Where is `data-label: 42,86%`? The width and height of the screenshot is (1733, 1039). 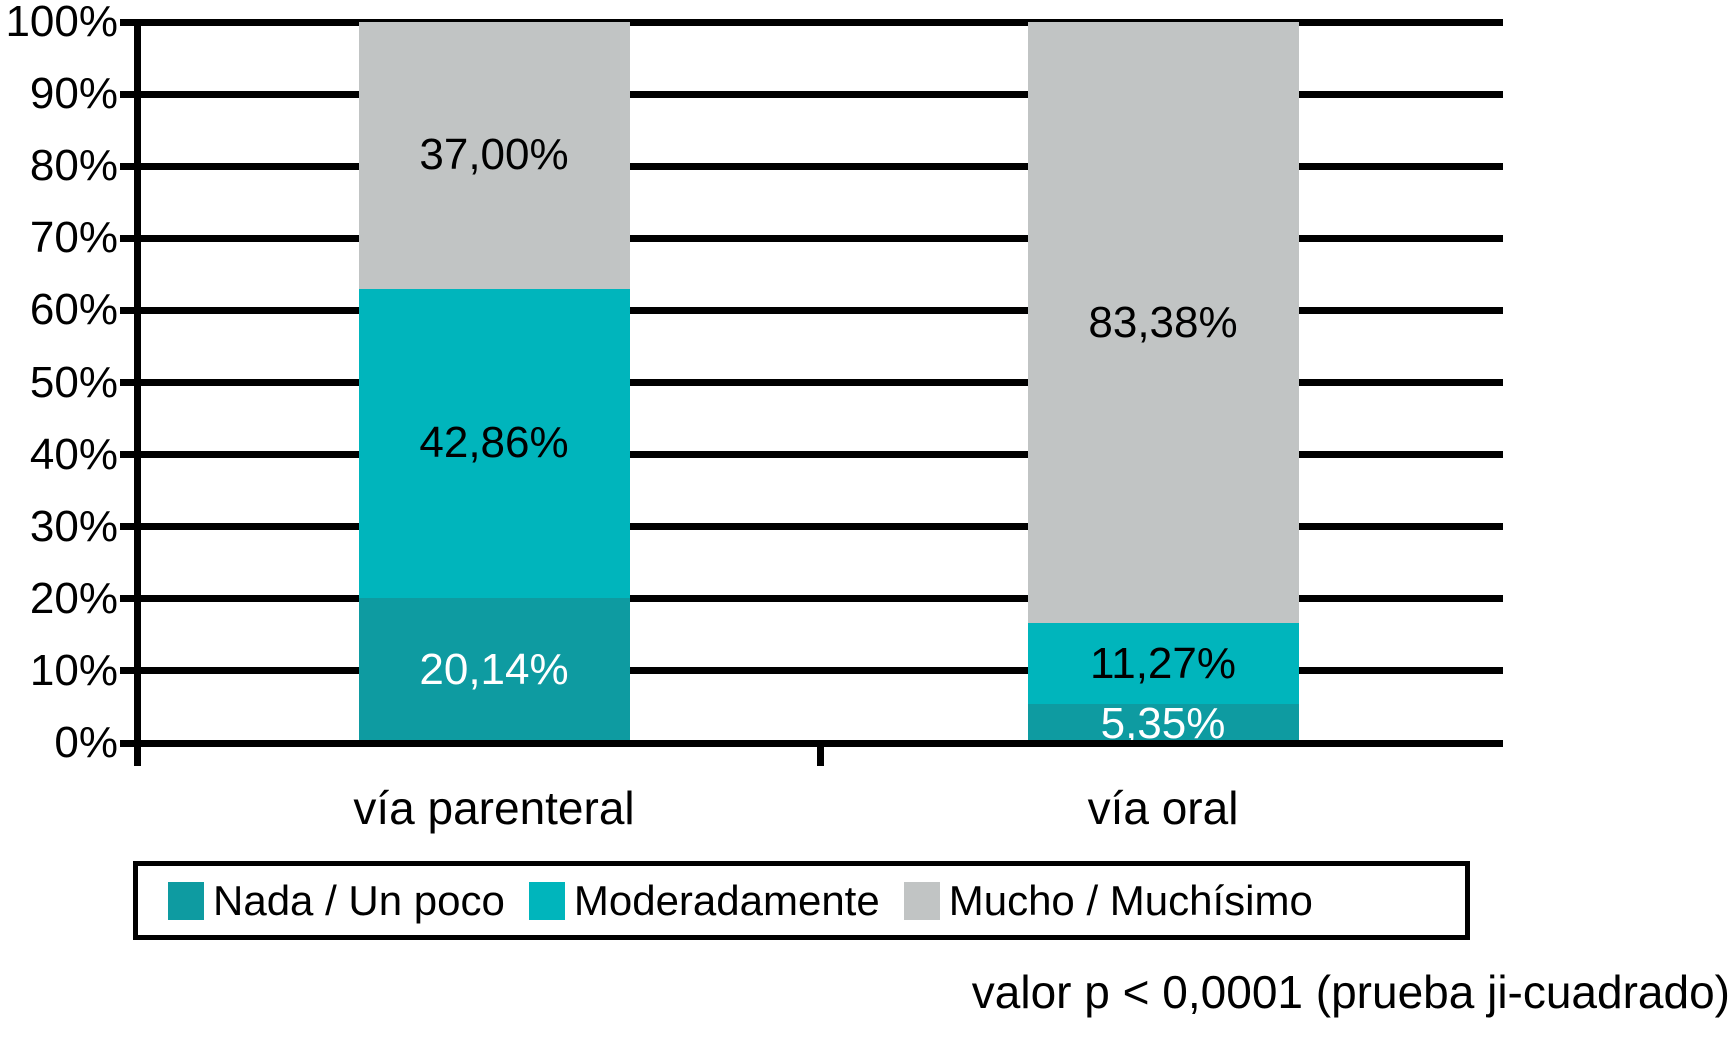
data-label: 42,86% is located at coordinates (494, 443).